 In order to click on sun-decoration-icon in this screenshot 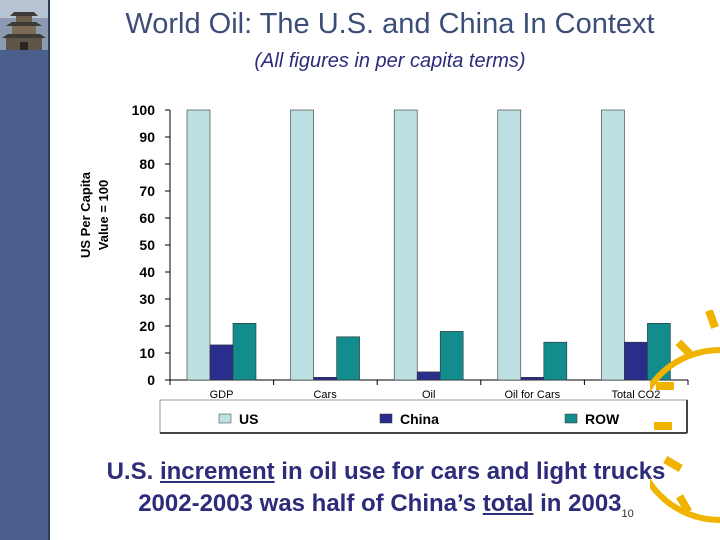, I will do `click(685, 416)`.